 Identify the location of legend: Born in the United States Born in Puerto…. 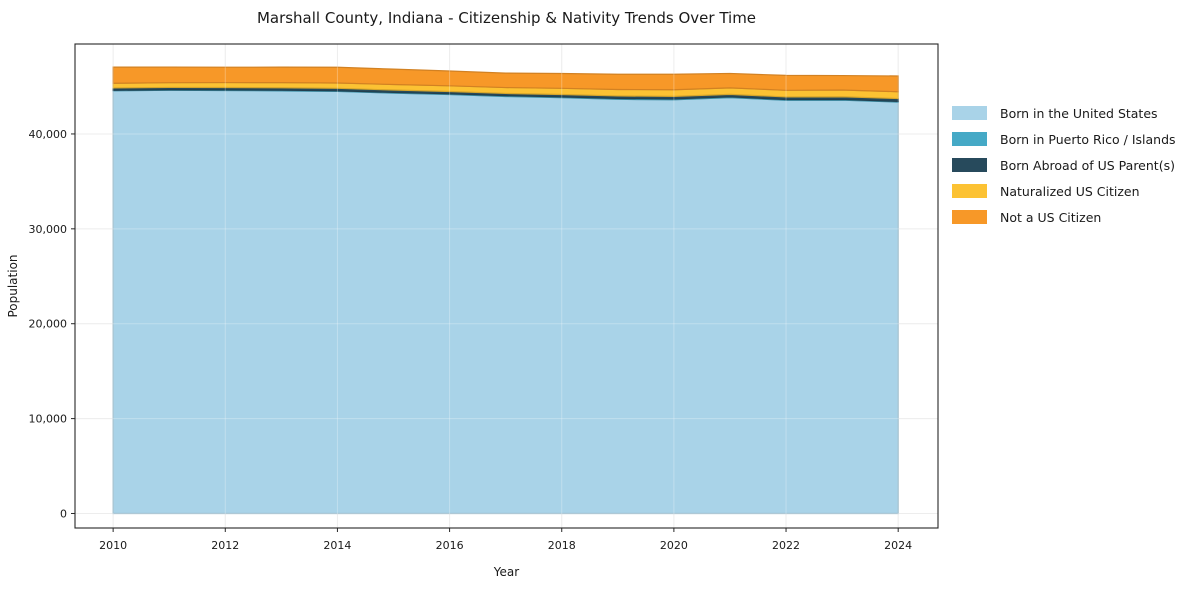
(1064, 165).